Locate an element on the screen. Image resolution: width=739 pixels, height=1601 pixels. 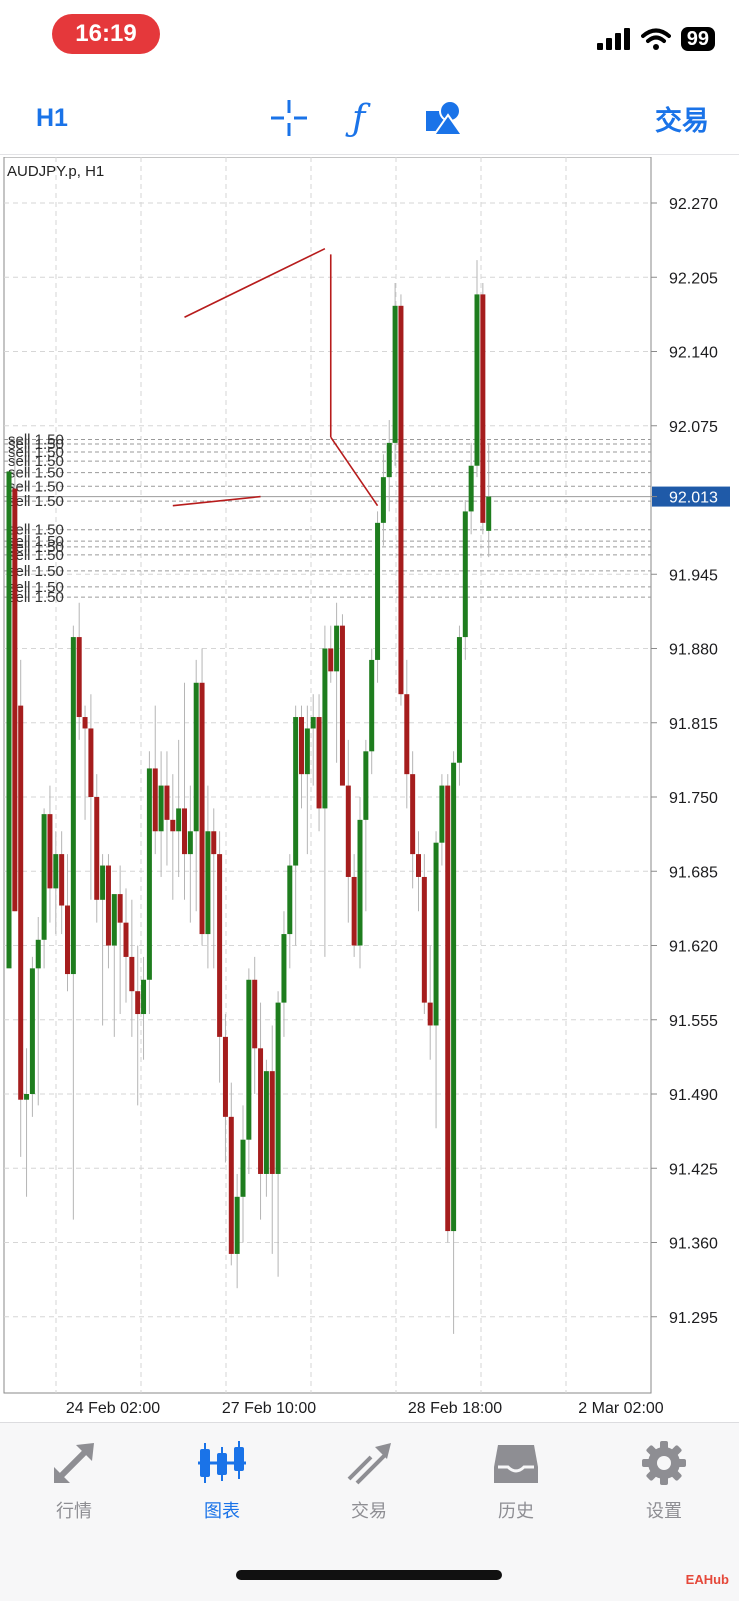
y-tick-label: 91.620 is located at coordinates (693, 947).